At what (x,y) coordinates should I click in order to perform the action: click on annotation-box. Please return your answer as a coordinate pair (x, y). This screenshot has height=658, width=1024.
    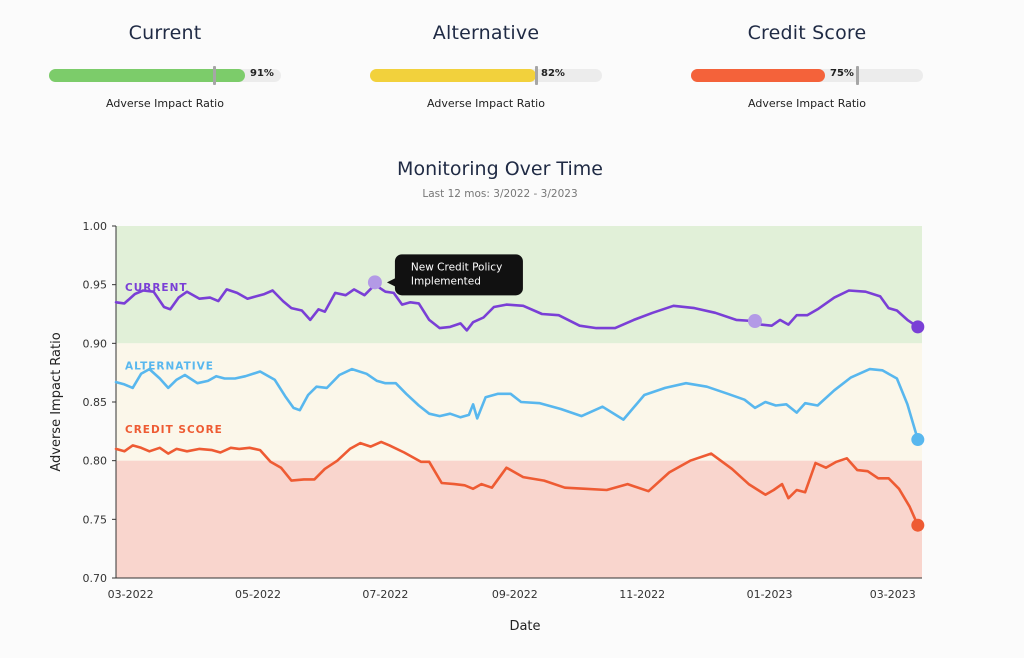
    Looking at the image, I should click on (458, 275).